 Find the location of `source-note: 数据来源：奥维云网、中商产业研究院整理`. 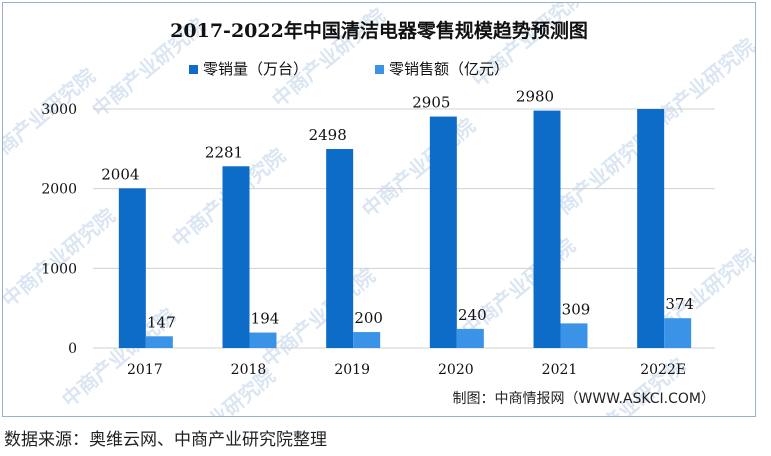

source-note: 数据来源：奥维云网、中商产业研究院整理 is located at coordinates (165, 440).